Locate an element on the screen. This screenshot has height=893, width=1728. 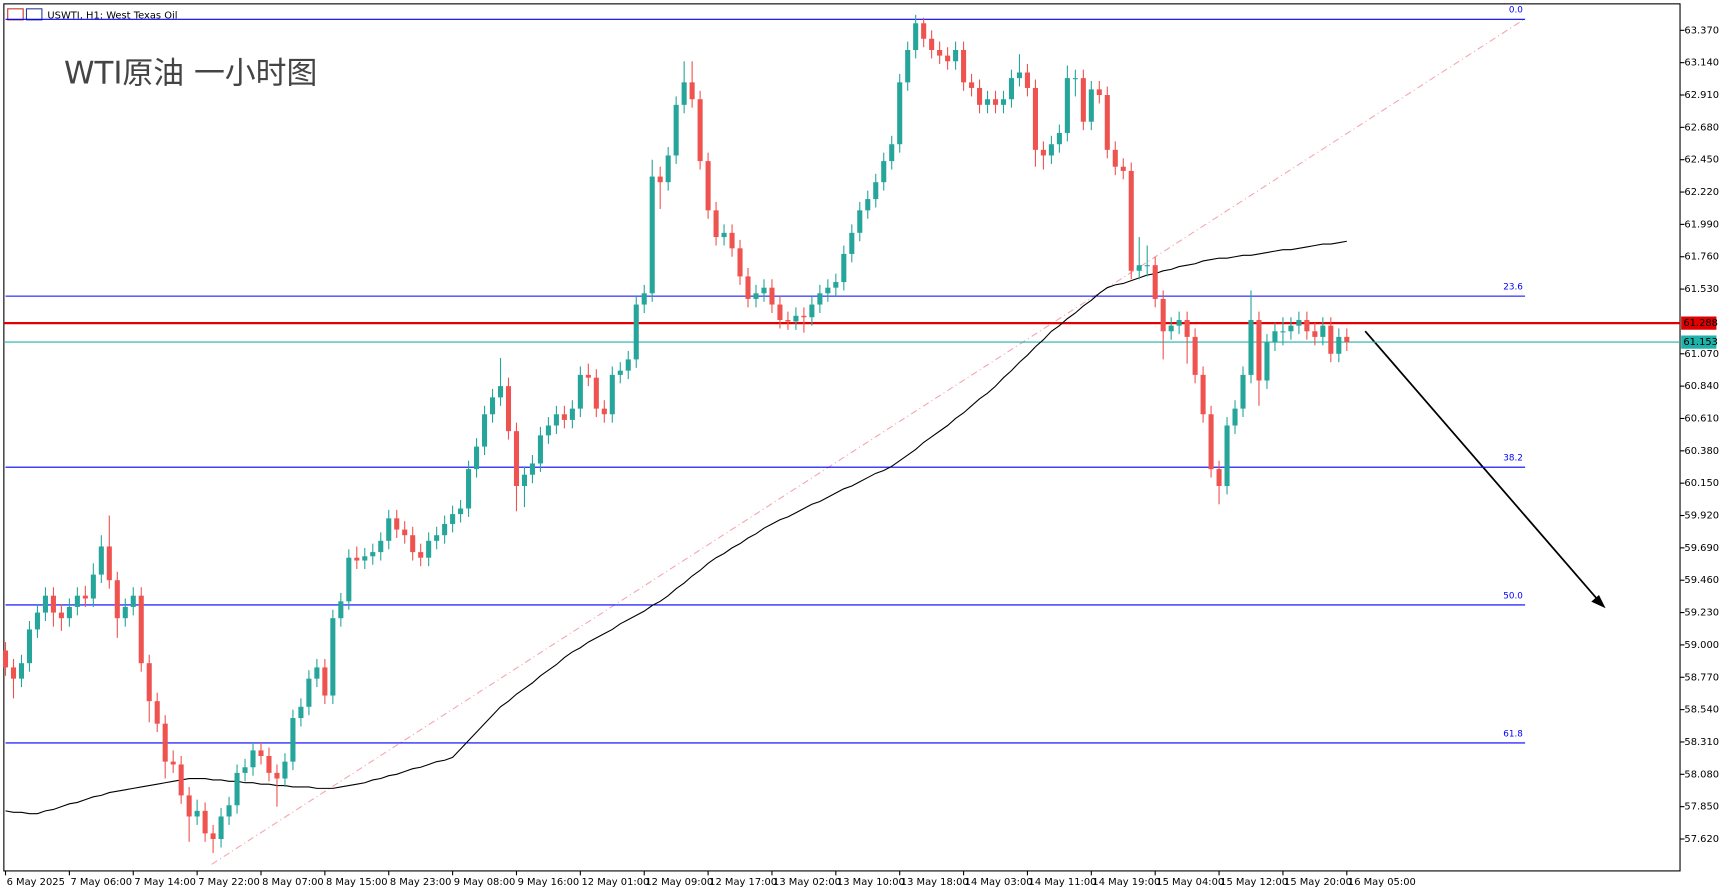
y-tick-label: 60.380 is located at coordinates (1701, 451).